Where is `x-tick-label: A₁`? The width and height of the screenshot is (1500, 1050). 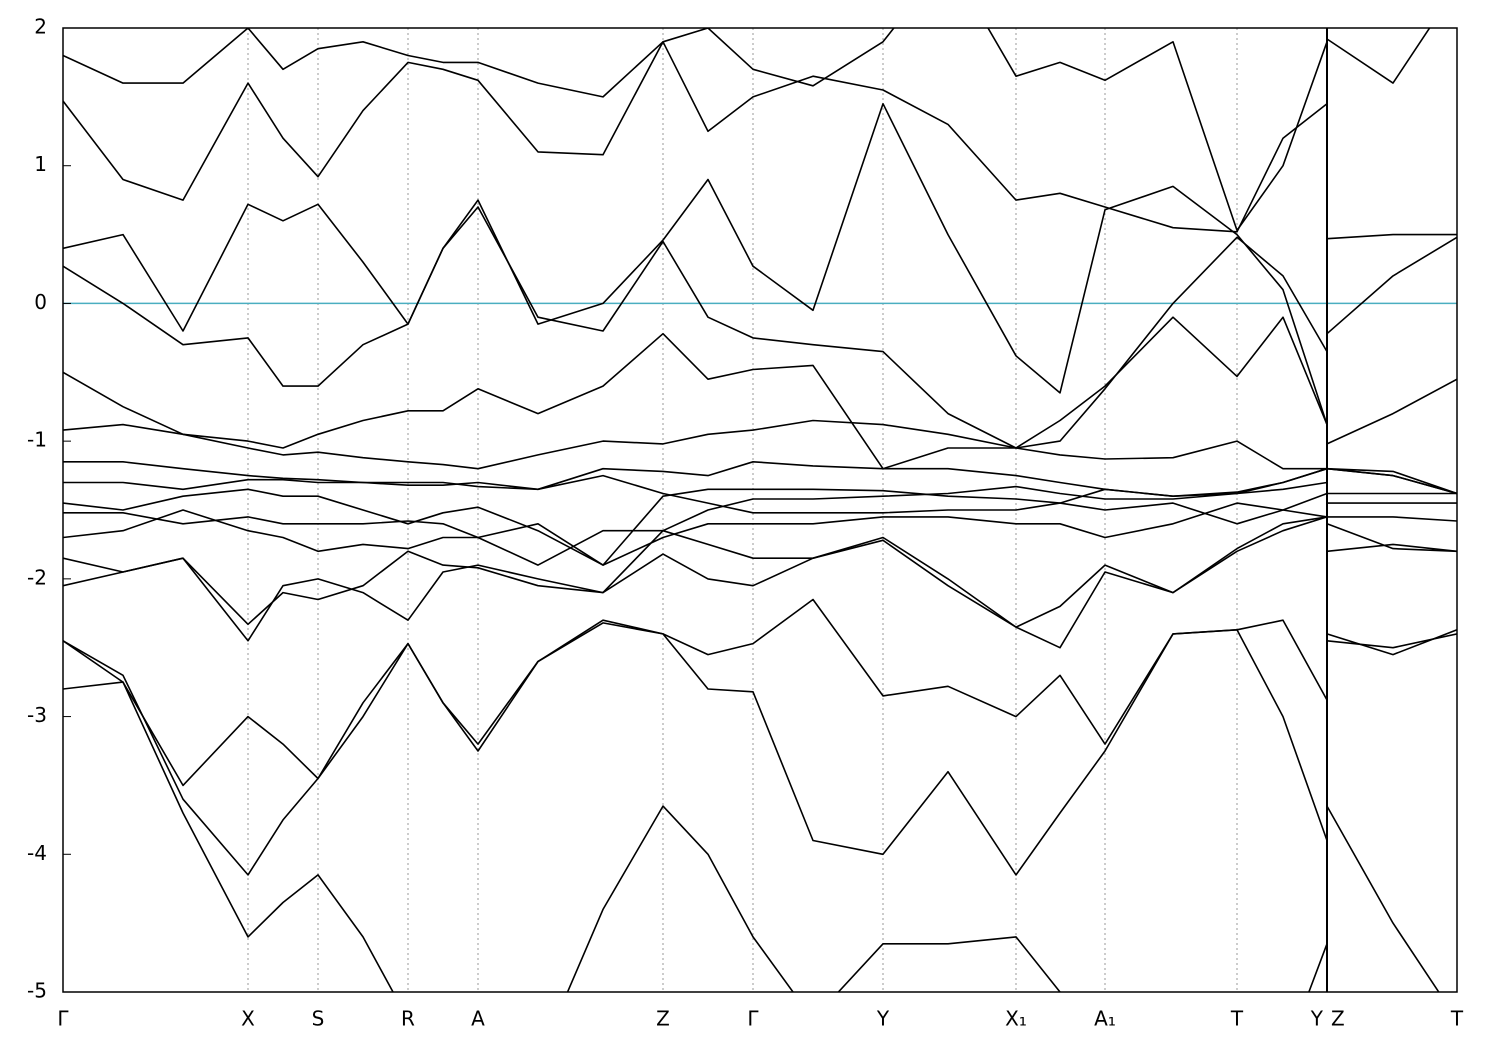 x-tick-label: A₁ is located at coordinates (1105, 1019).